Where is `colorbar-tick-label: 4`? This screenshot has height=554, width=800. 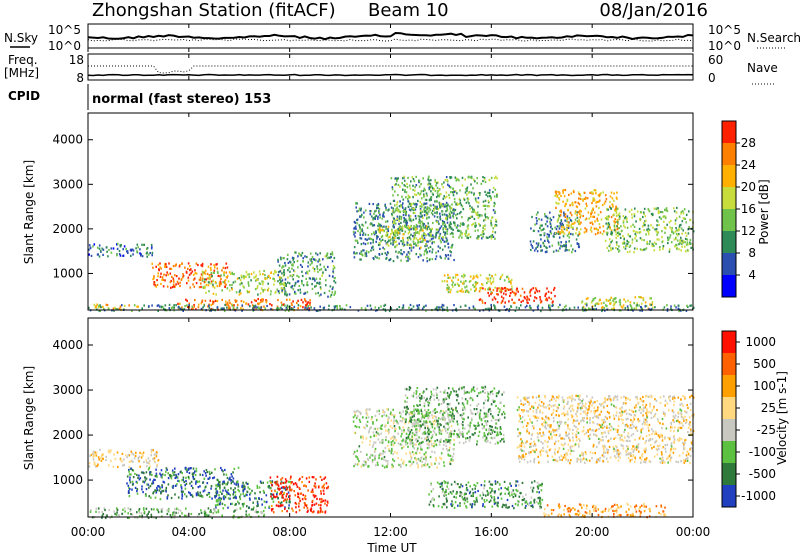 colorbar-tick-label: 4 is located at coordinates (752, 275).